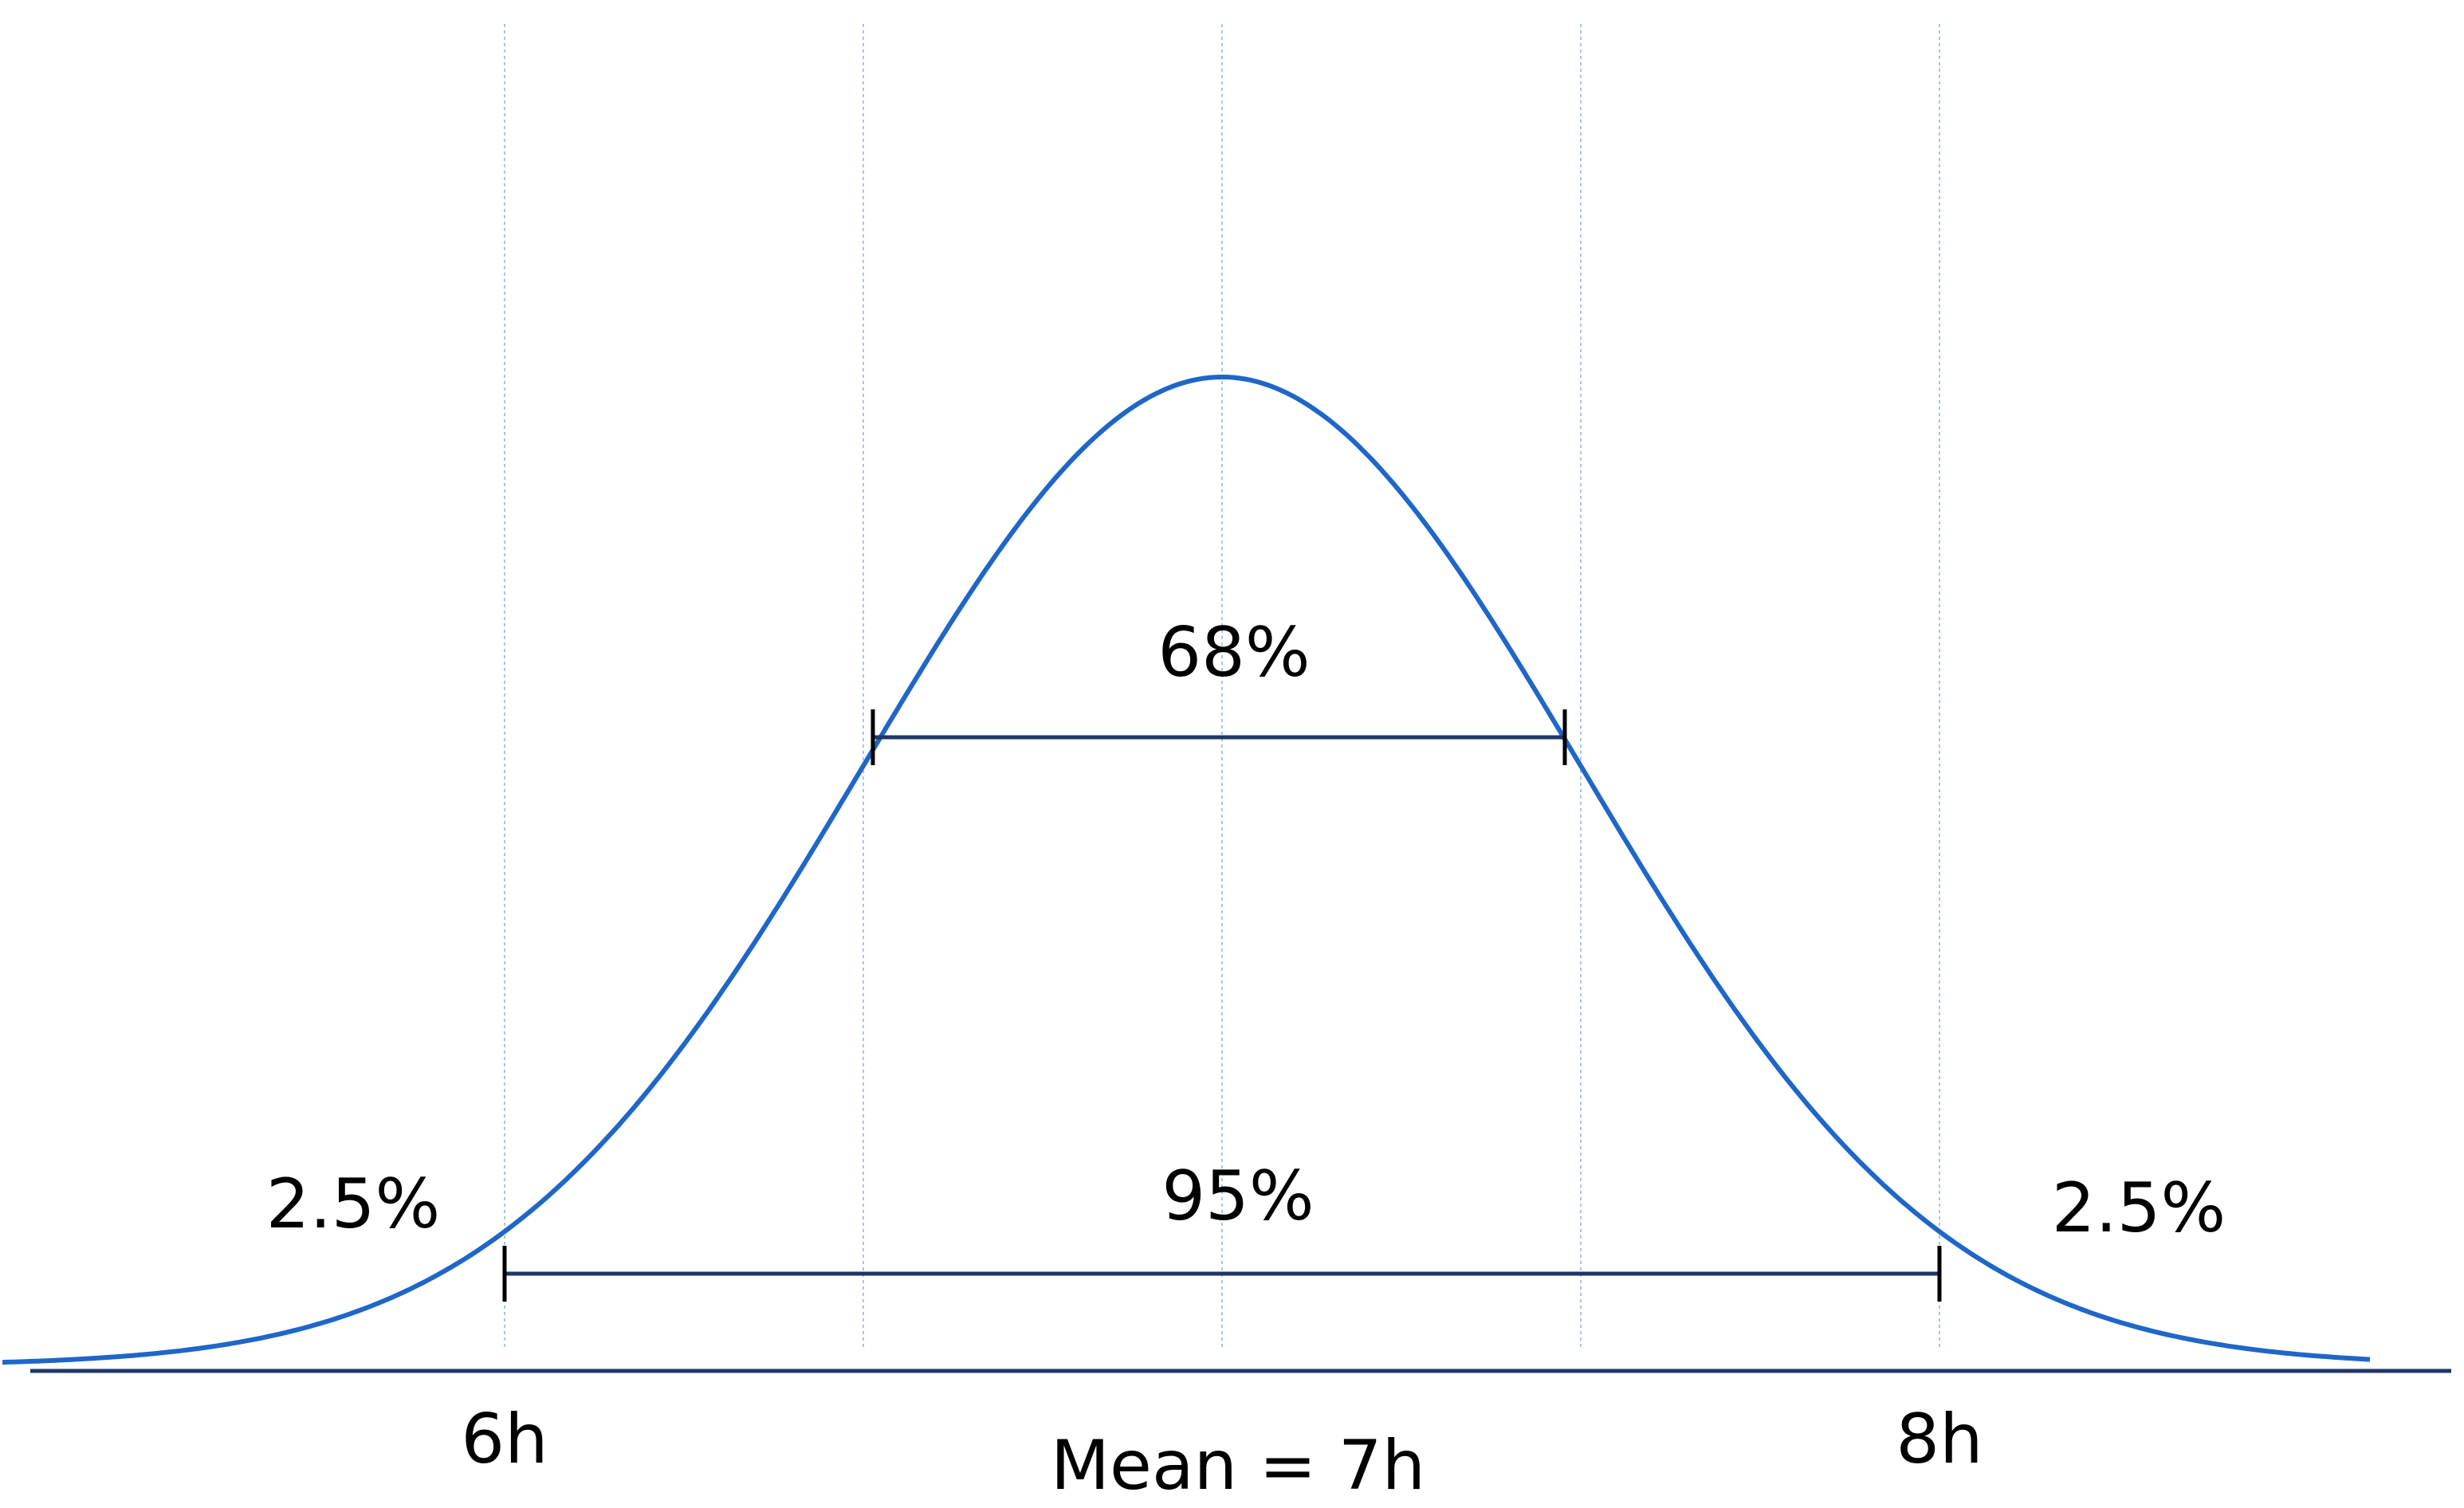 The width and height of the screenshot is (2464, 1508). What do you see at coordinates (1233, 653) in the screenshot?
I see `label-68-percent: 68%` at bounding box center [1233, 653].